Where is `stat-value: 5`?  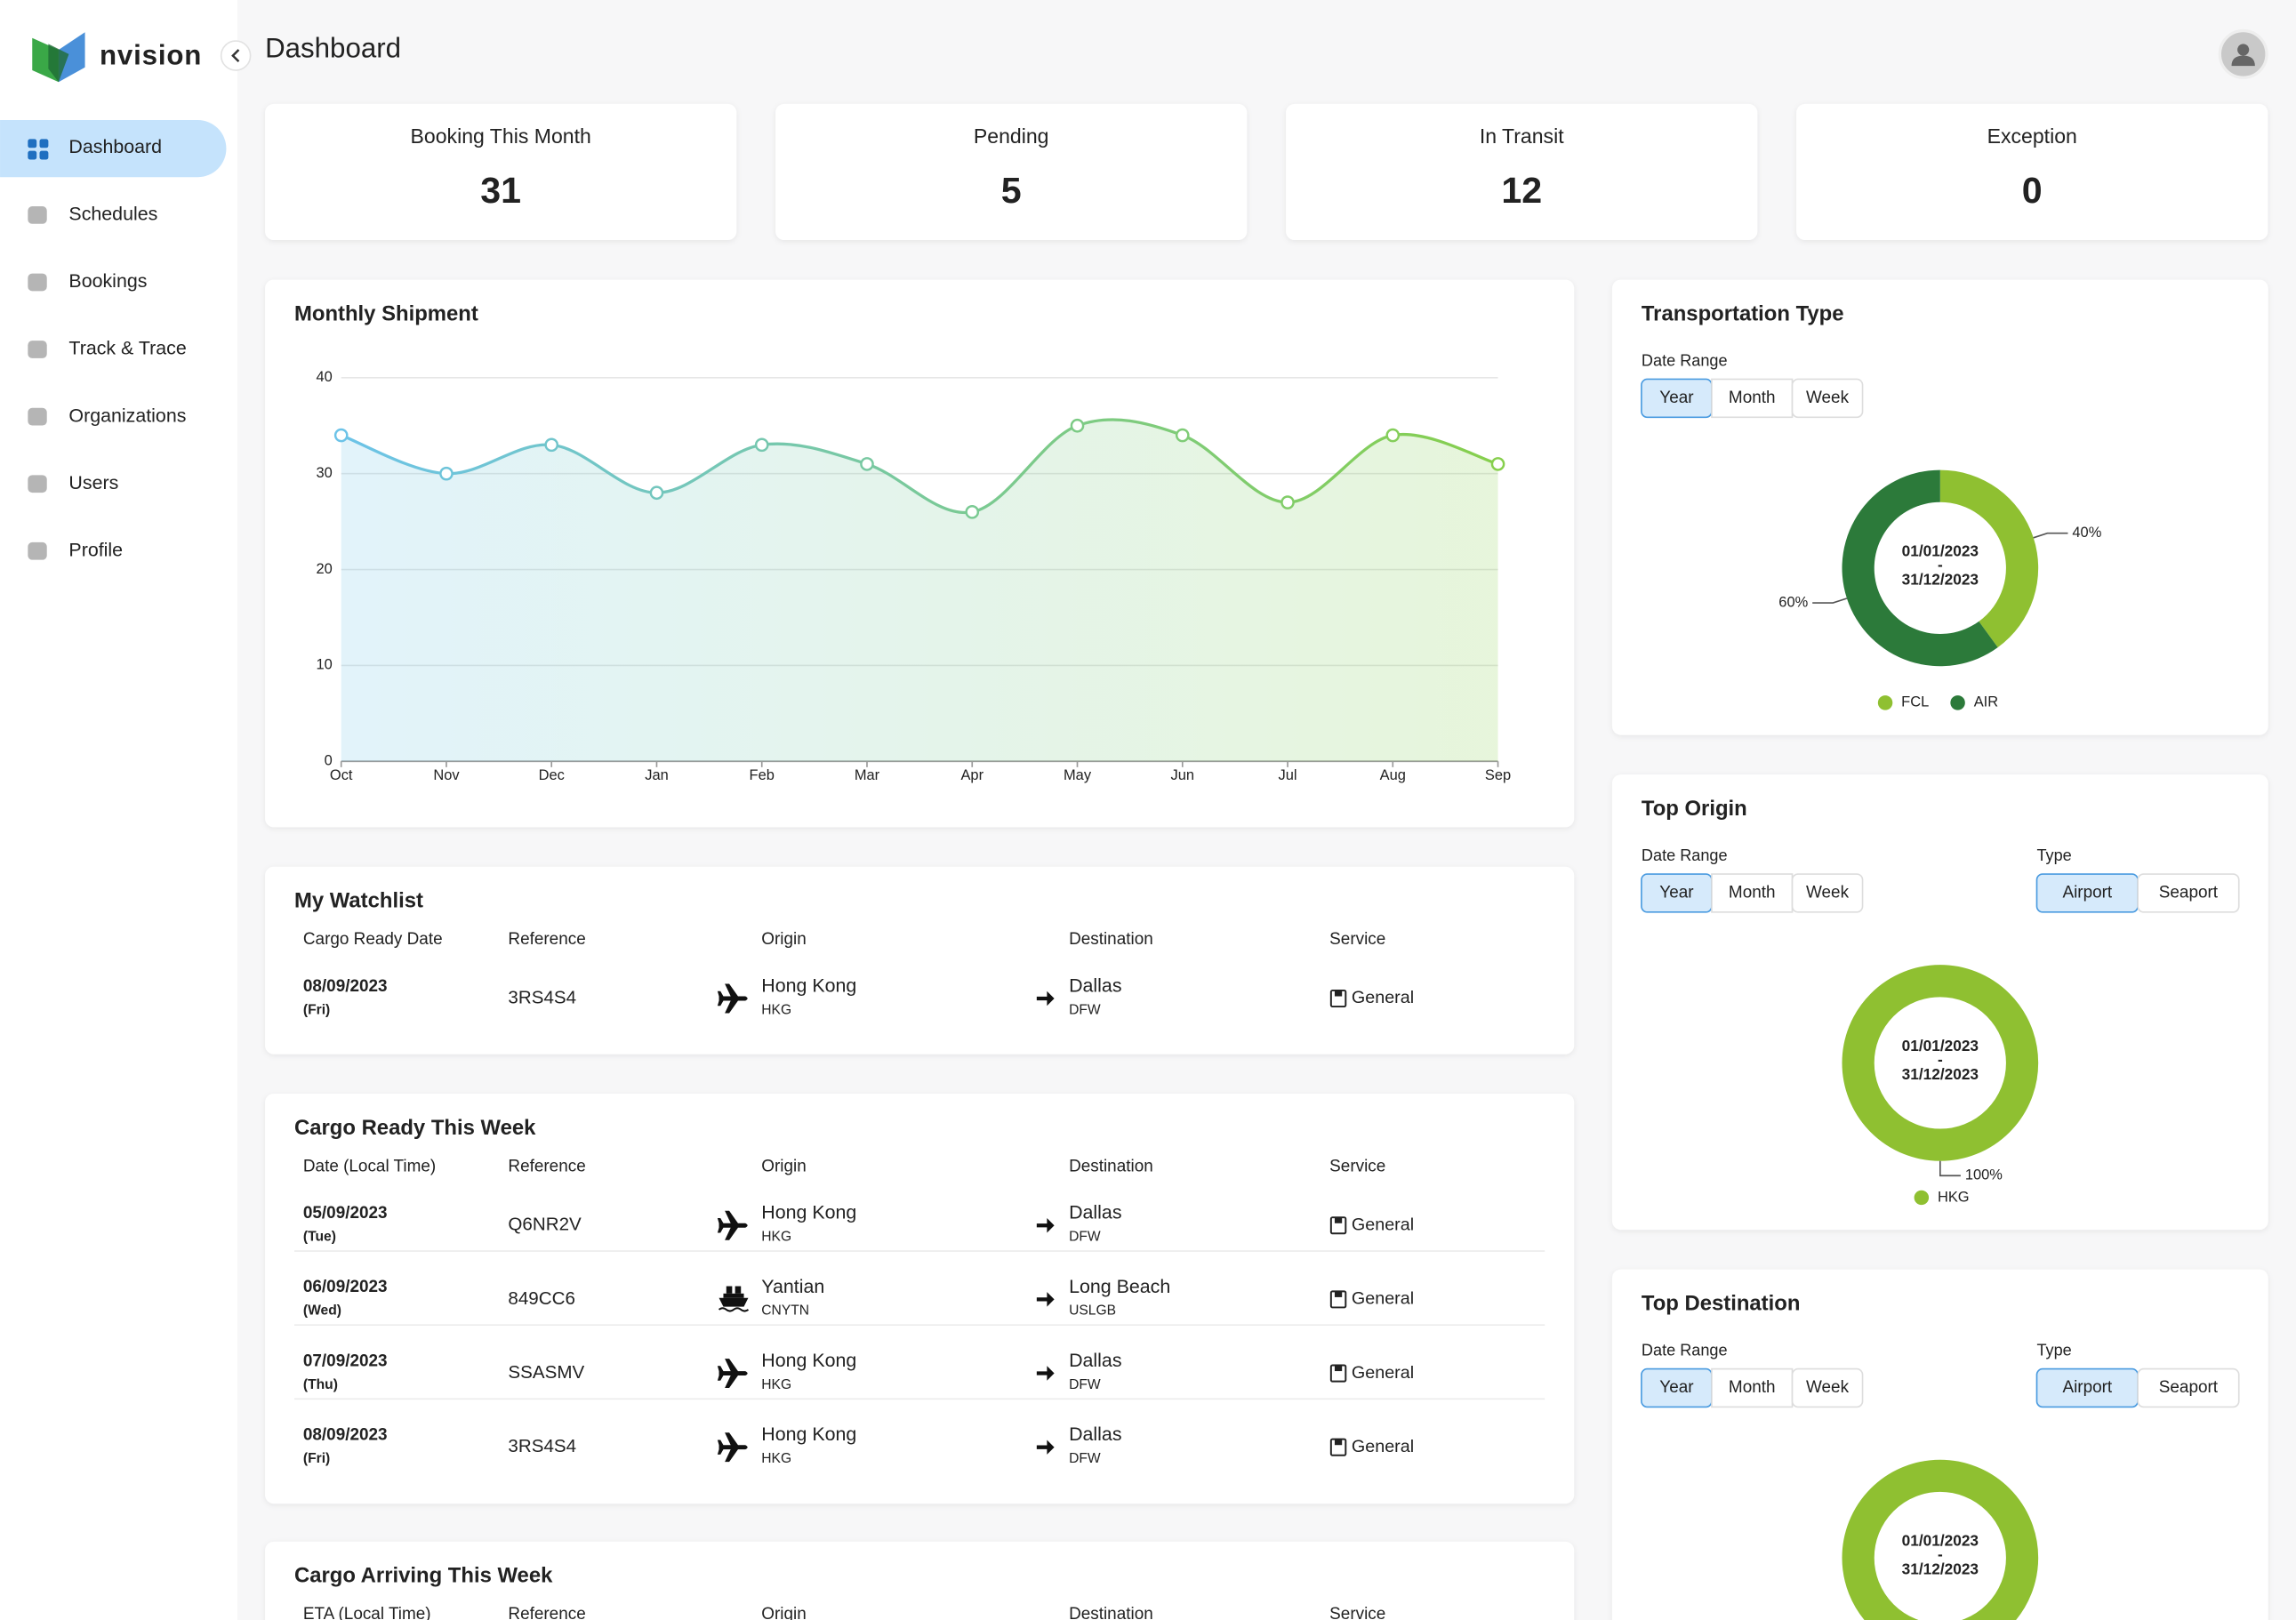
stat-value: 5 is located at coordinates (1011, 190).